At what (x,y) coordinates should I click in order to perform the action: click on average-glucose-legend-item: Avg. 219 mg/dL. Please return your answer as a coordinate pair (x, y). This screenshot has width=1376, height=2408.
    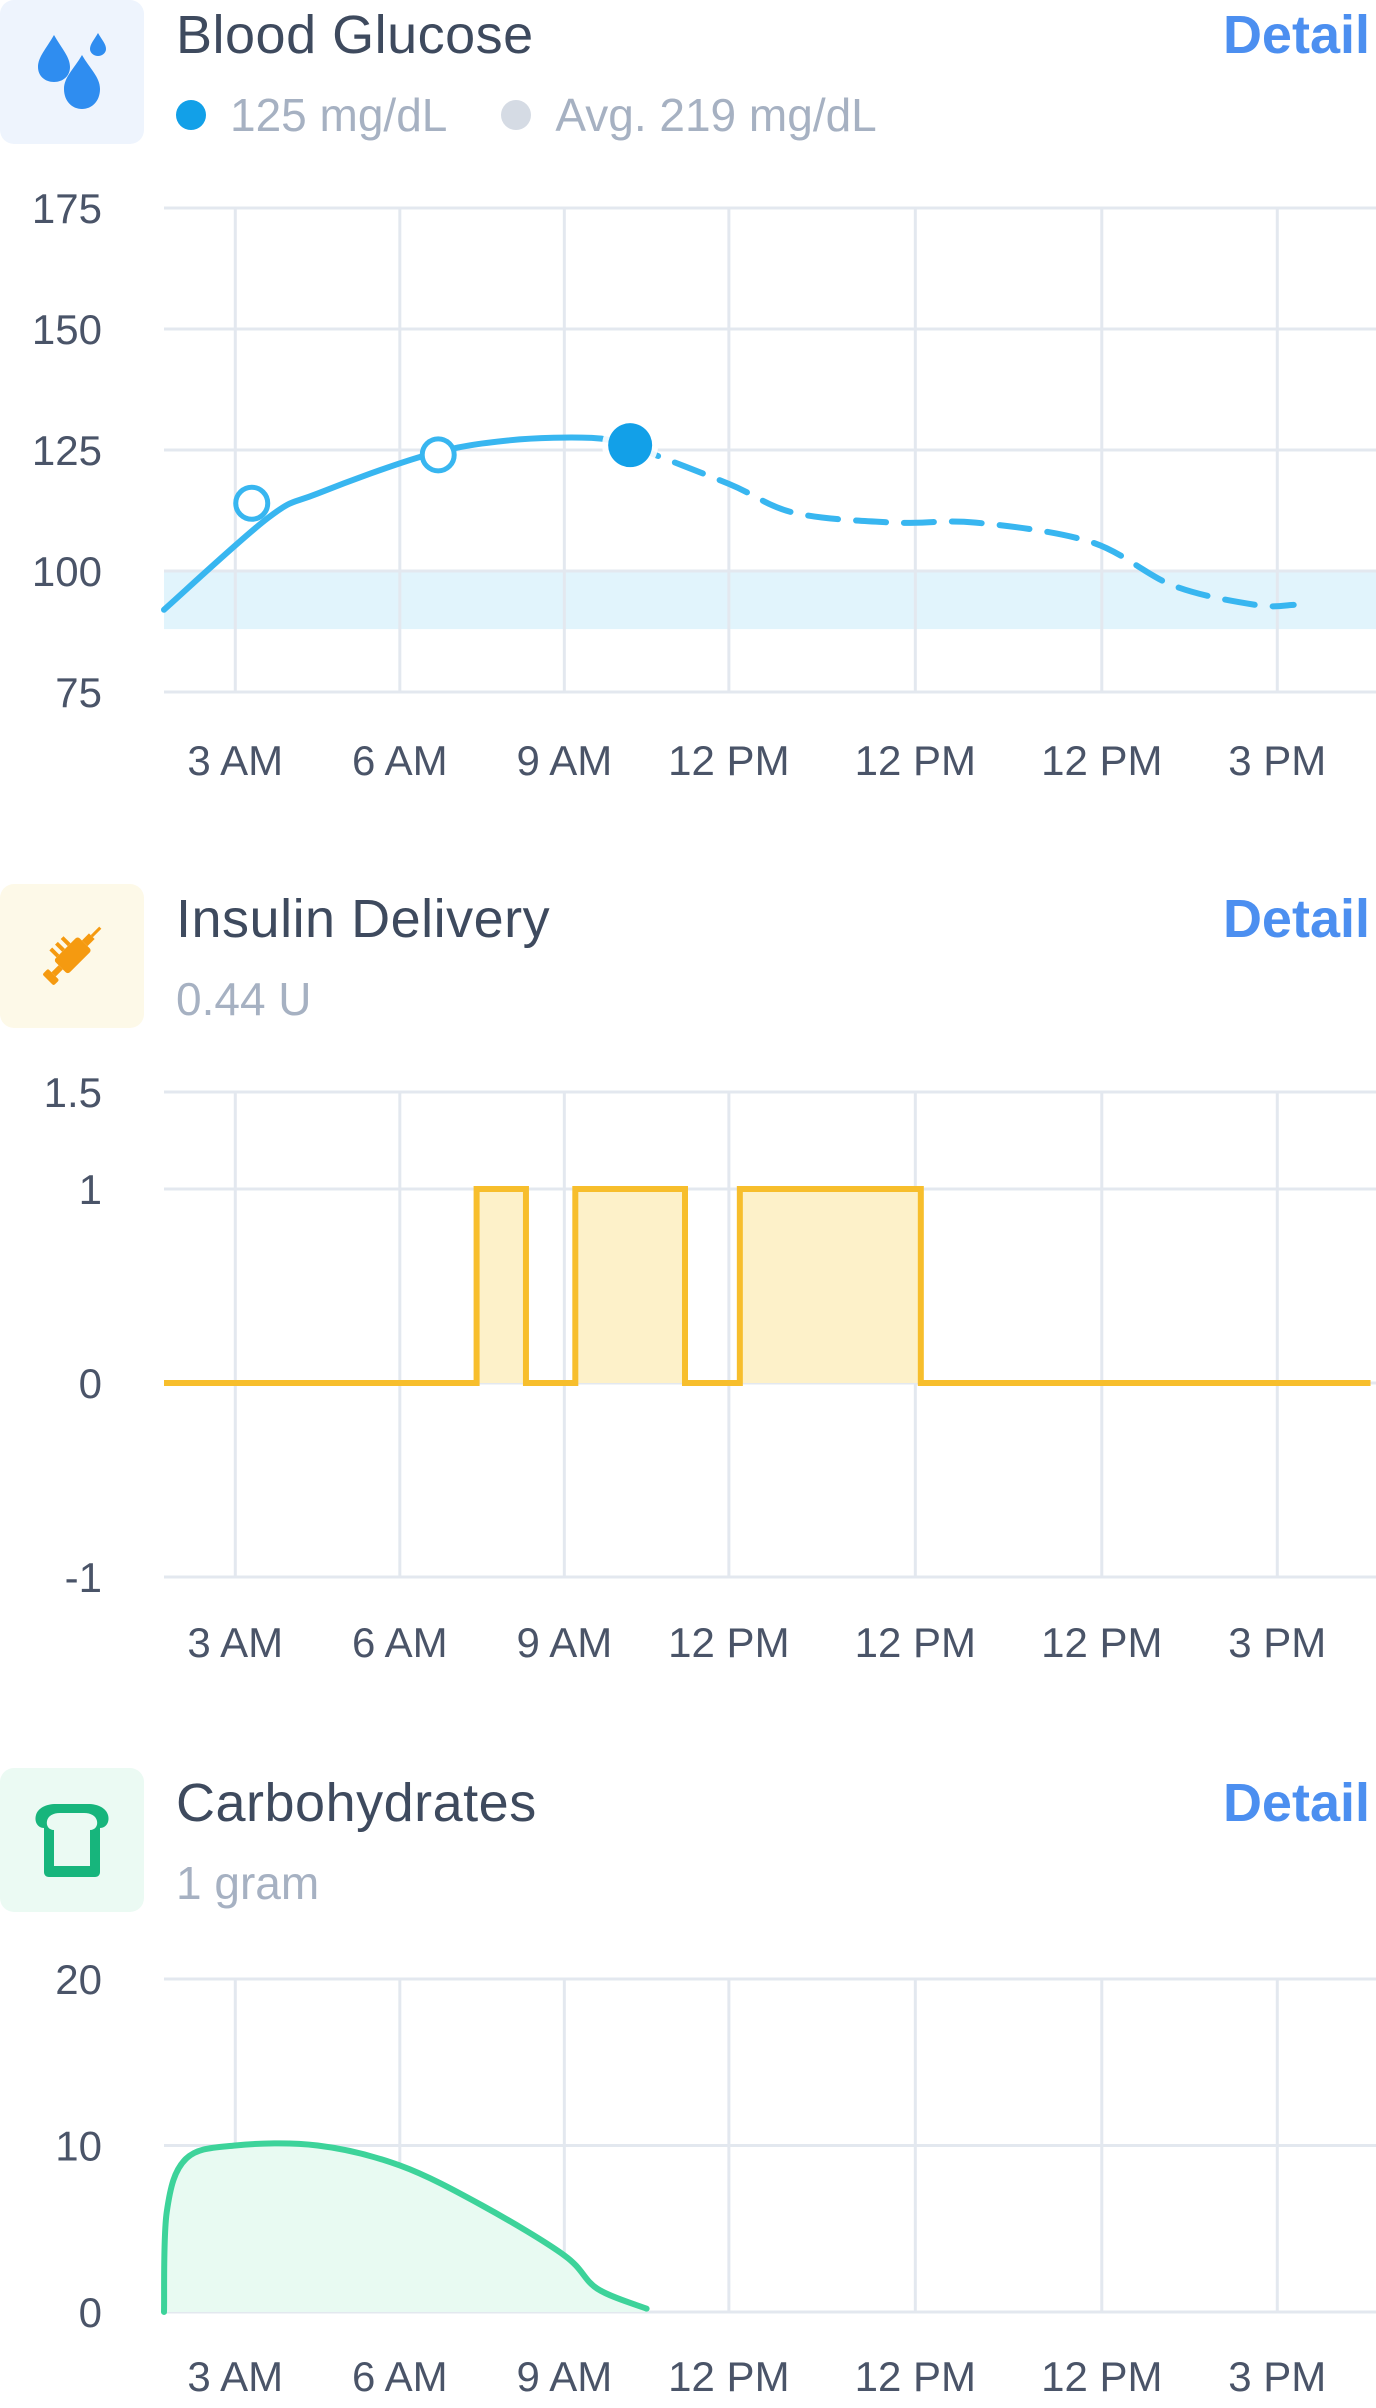
    Looking at the image, I should click on (689, 115).